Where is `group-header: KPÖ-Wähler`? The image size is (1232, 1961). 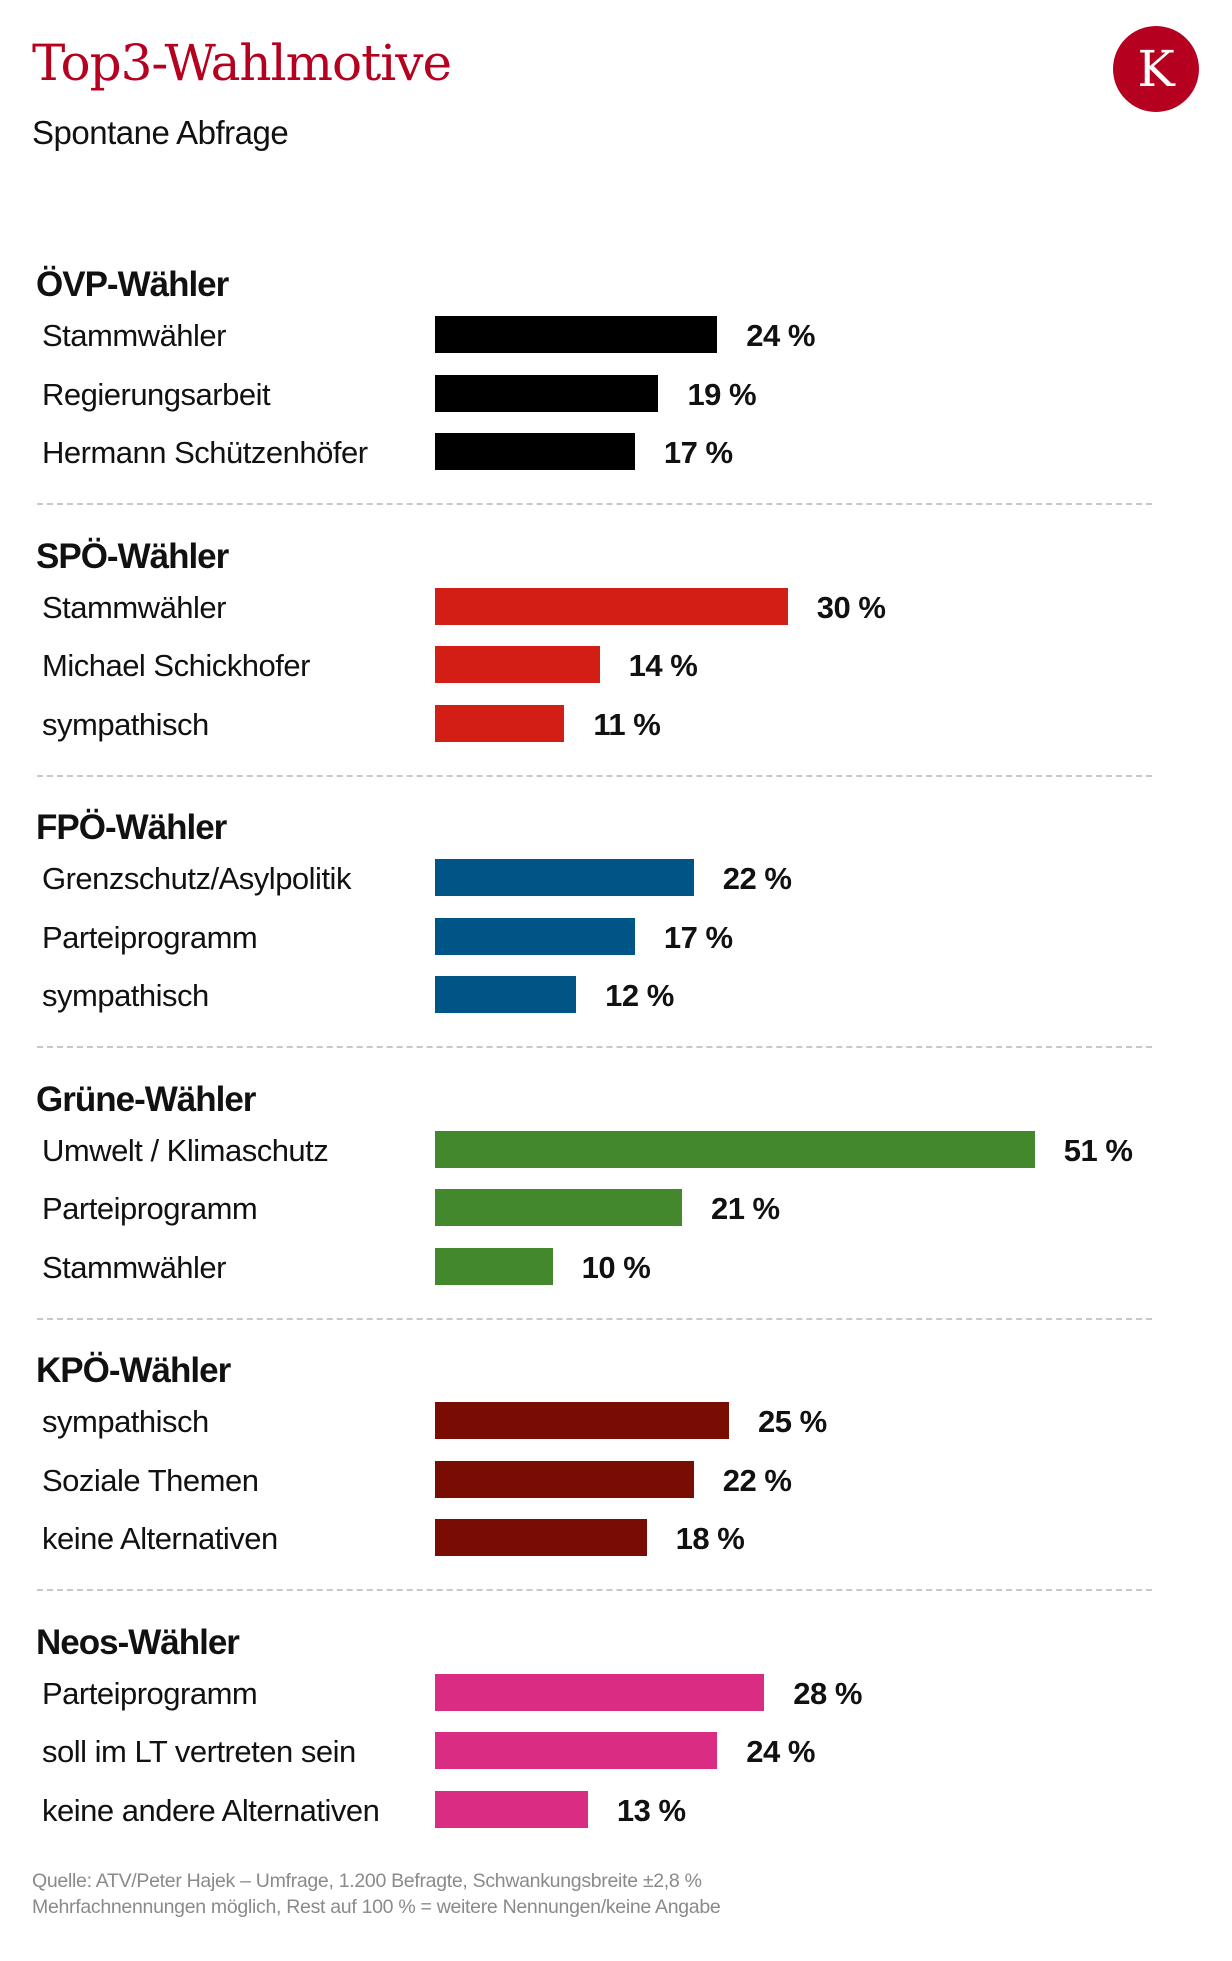
group-header: KPÖ-Wähler is located at coordinates (133, 1370).